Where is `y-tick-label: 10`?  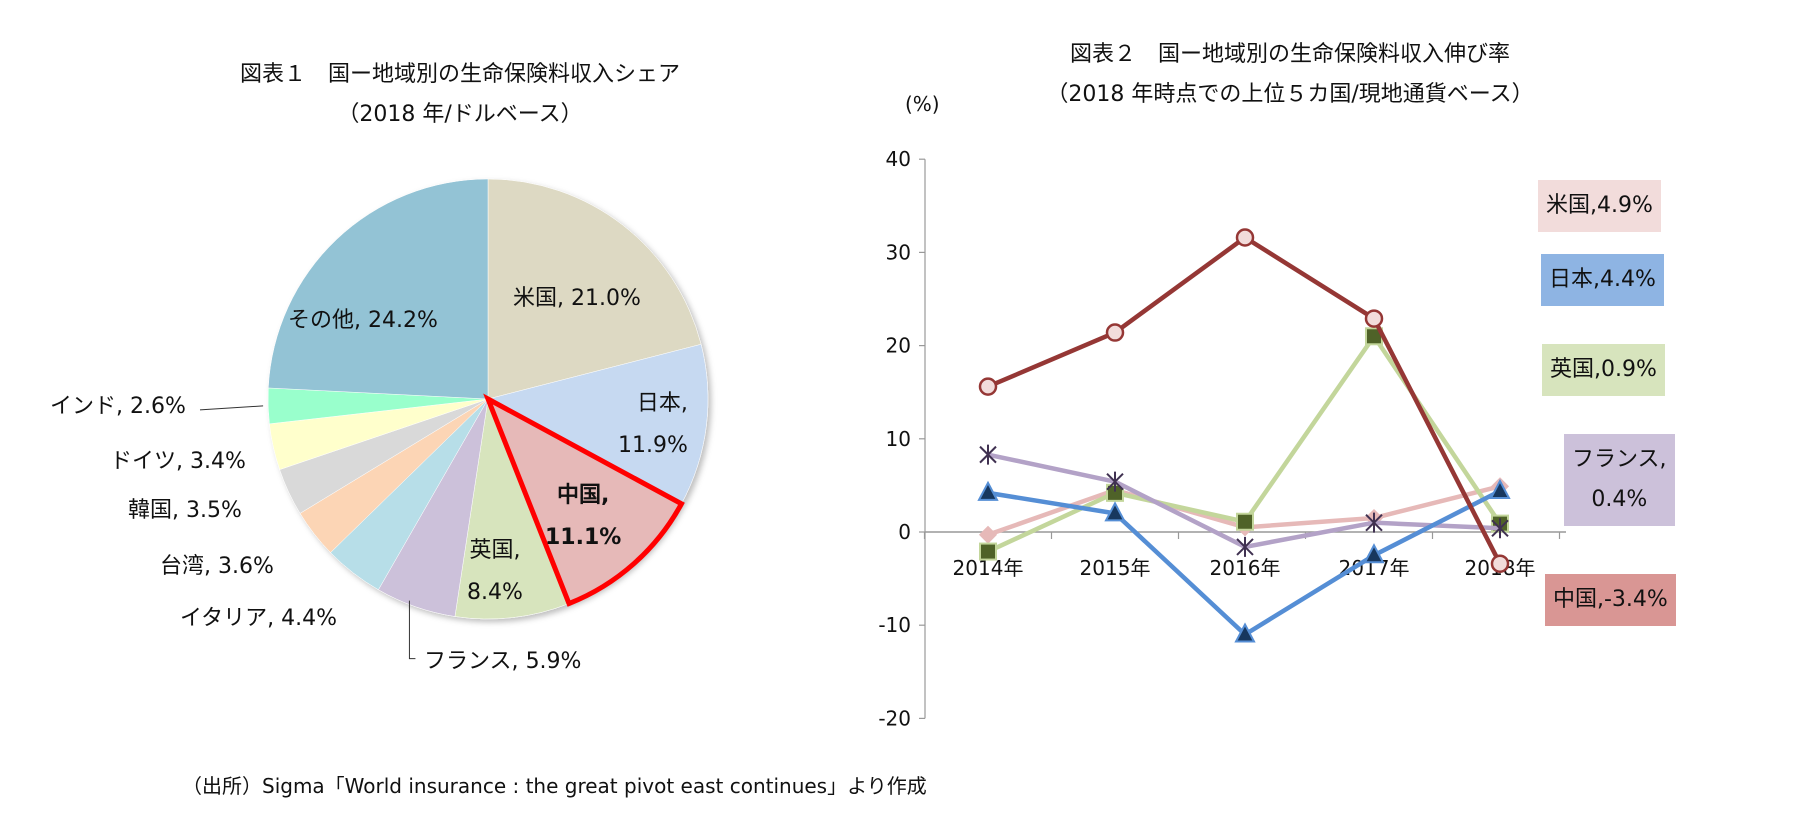
y-tick-label: 10 is located at coordinates (898, 439).